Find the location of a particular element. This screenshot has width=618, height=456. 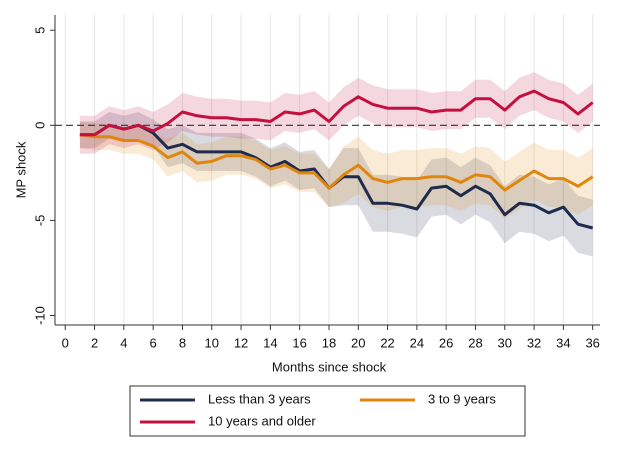

x-tick-label: 34 is located at coordinates (563, 342).